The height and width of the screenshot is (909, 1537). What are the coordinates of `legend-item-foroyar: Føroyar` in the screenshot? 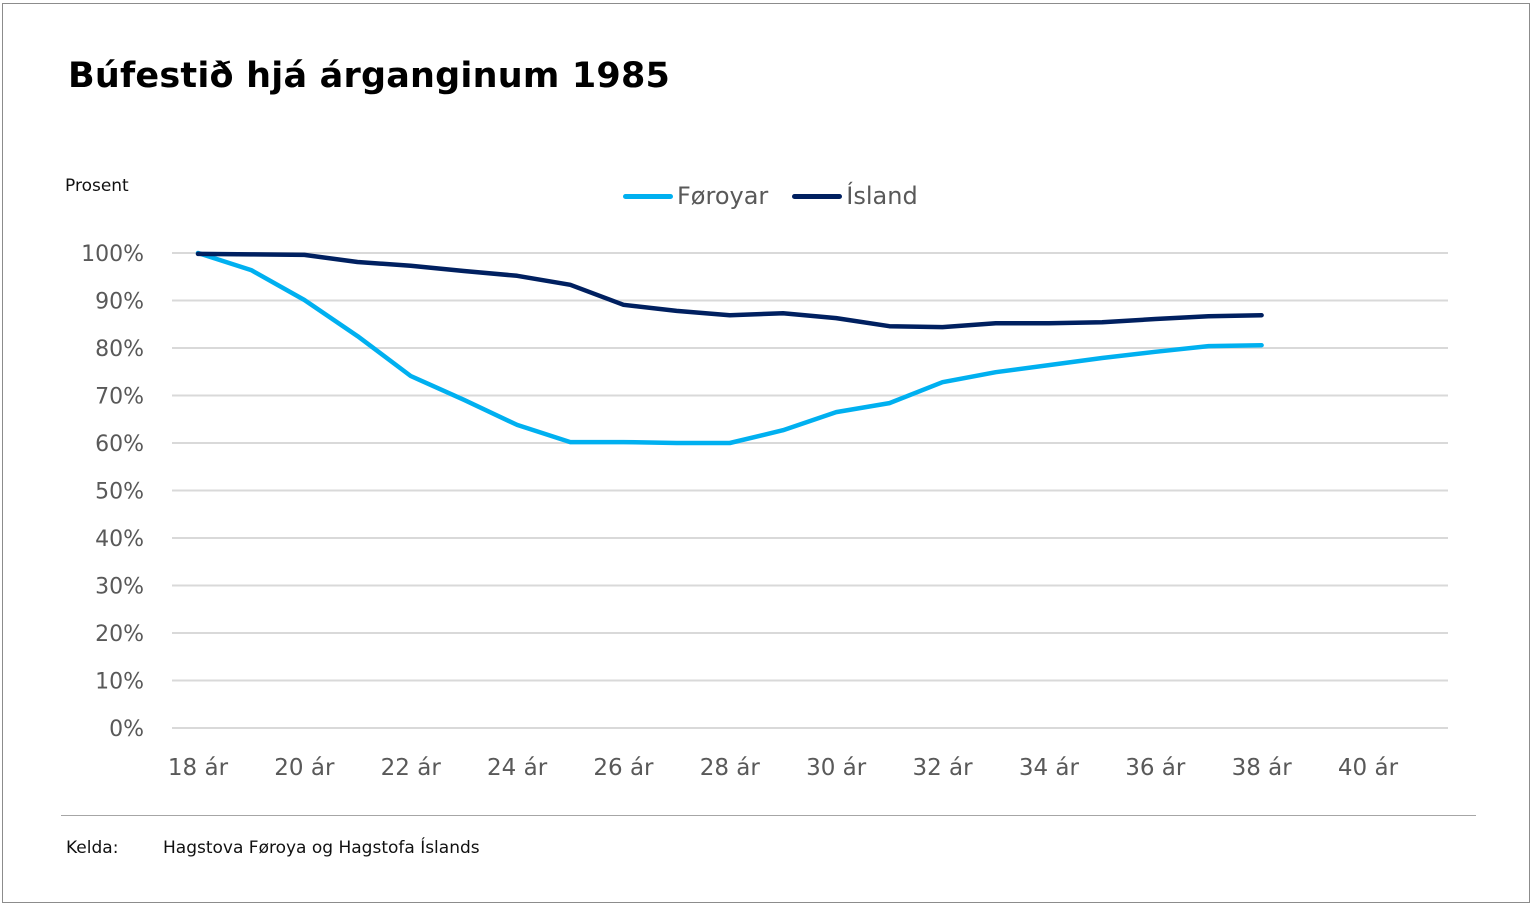 It's located at (695, 196).